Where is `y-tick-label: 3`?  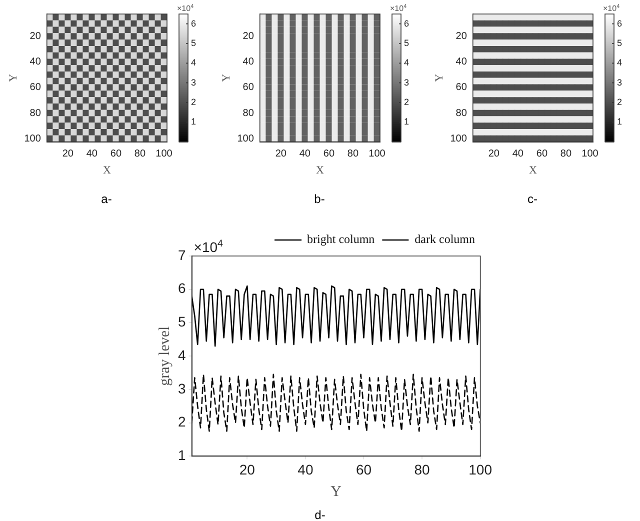
y-tick-label: 3 is located at coordinates (182, 388).